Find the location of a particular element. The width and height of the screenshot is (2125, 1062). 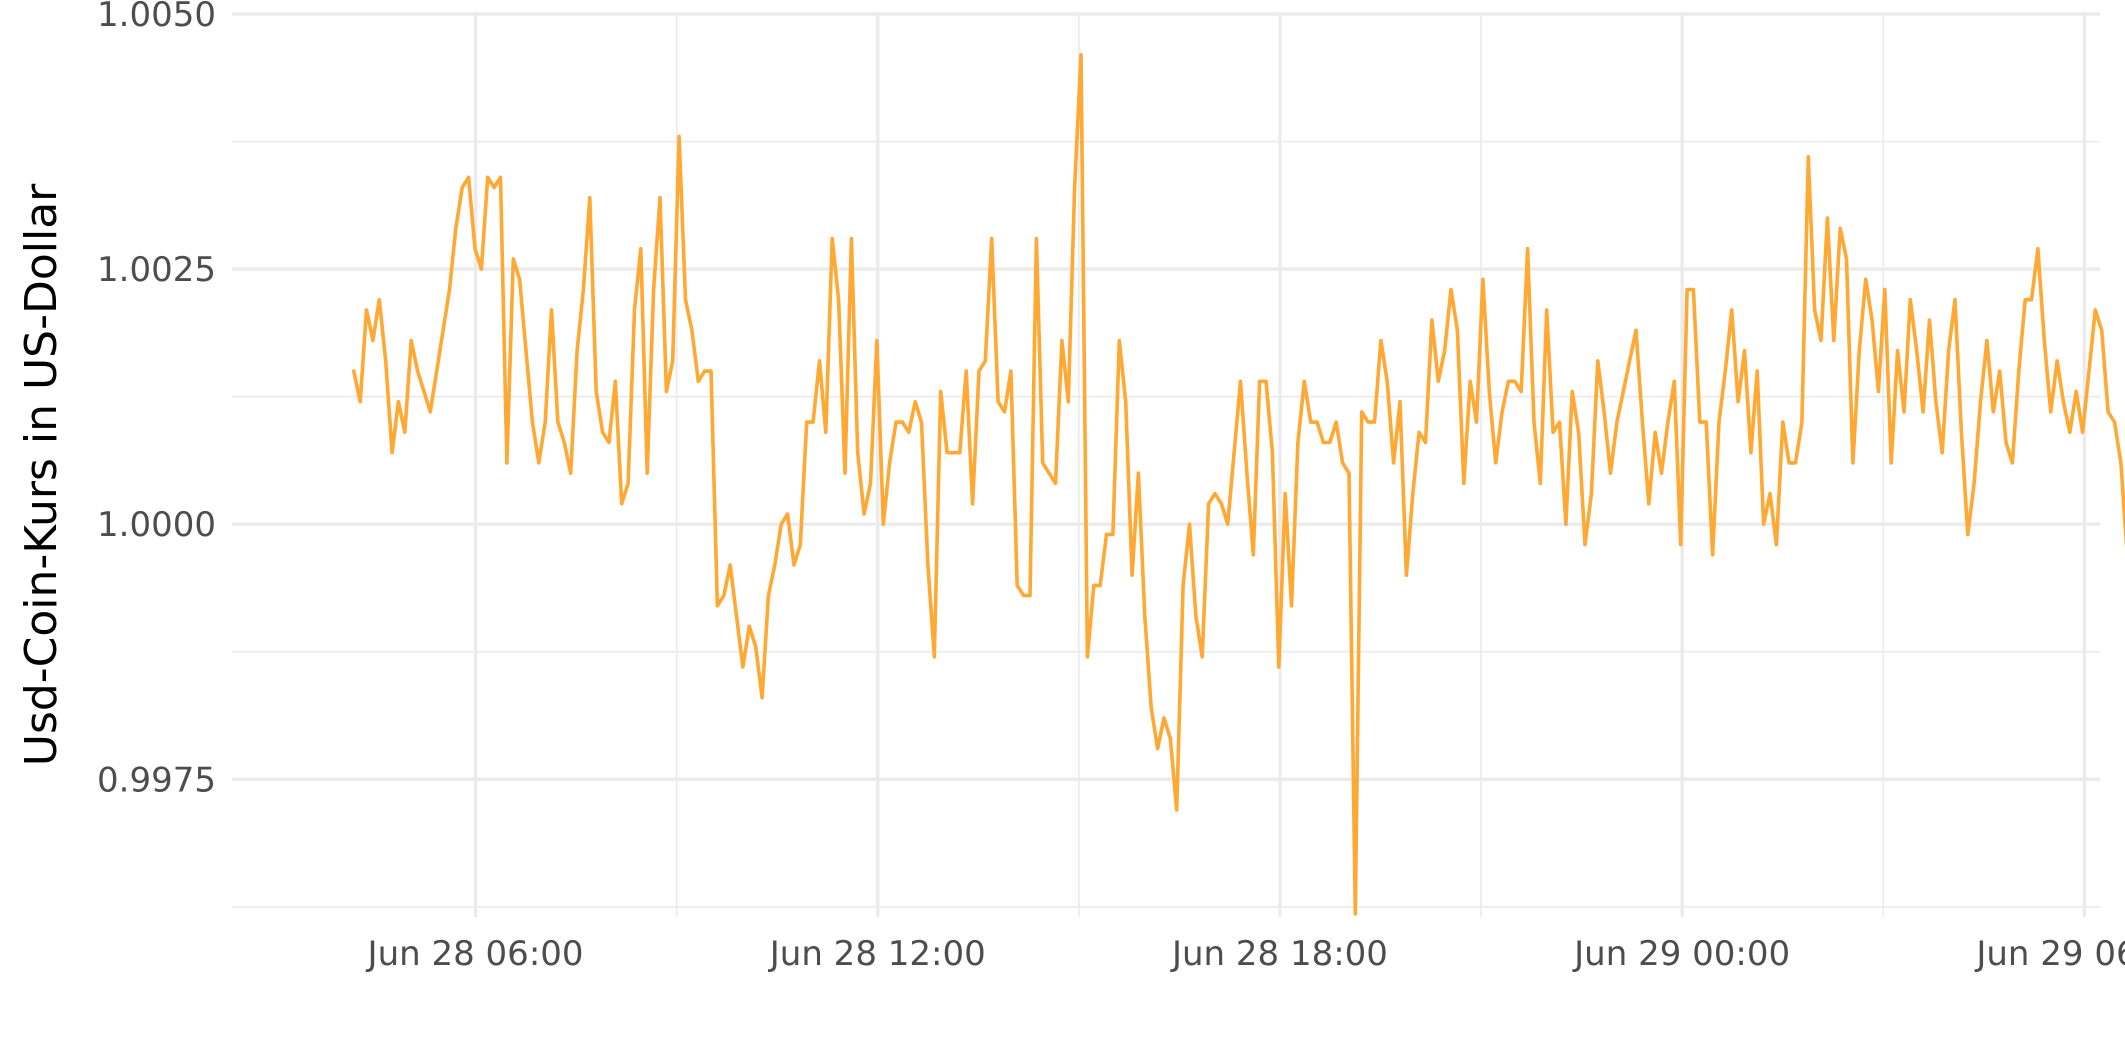

y-tick-label: 1.0000 is located at coordinates (156, 525).